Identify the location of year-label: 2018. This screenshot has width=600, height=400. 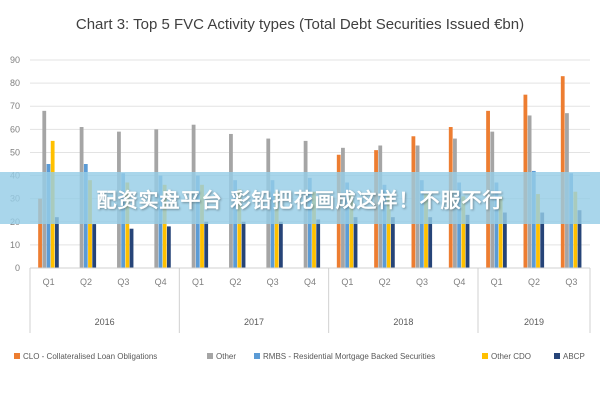
(403, 322).